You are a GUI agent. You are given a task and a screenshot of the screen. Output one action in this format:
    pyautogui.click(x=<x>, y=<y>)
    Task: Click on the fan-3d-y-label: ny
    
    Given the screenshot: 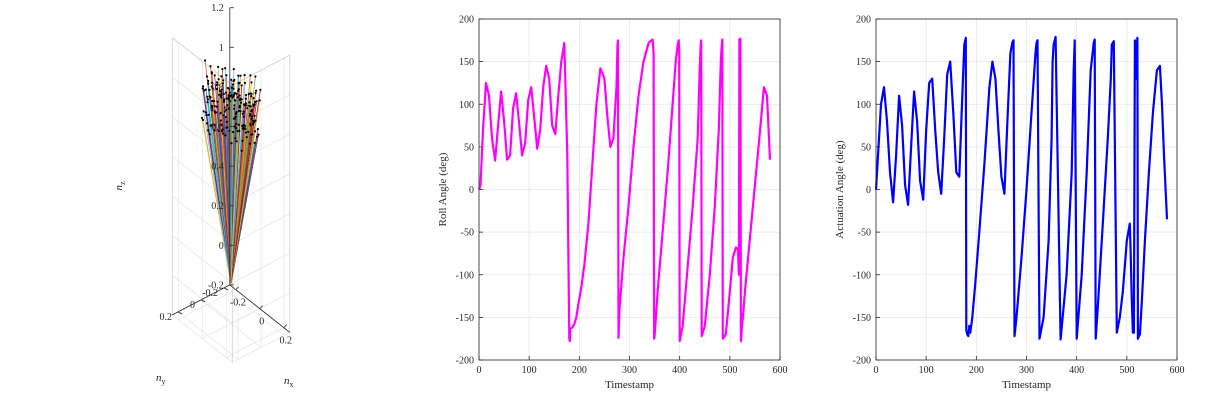 What is the action you would take?
    pyautogui.click(x=161, y=379)
    